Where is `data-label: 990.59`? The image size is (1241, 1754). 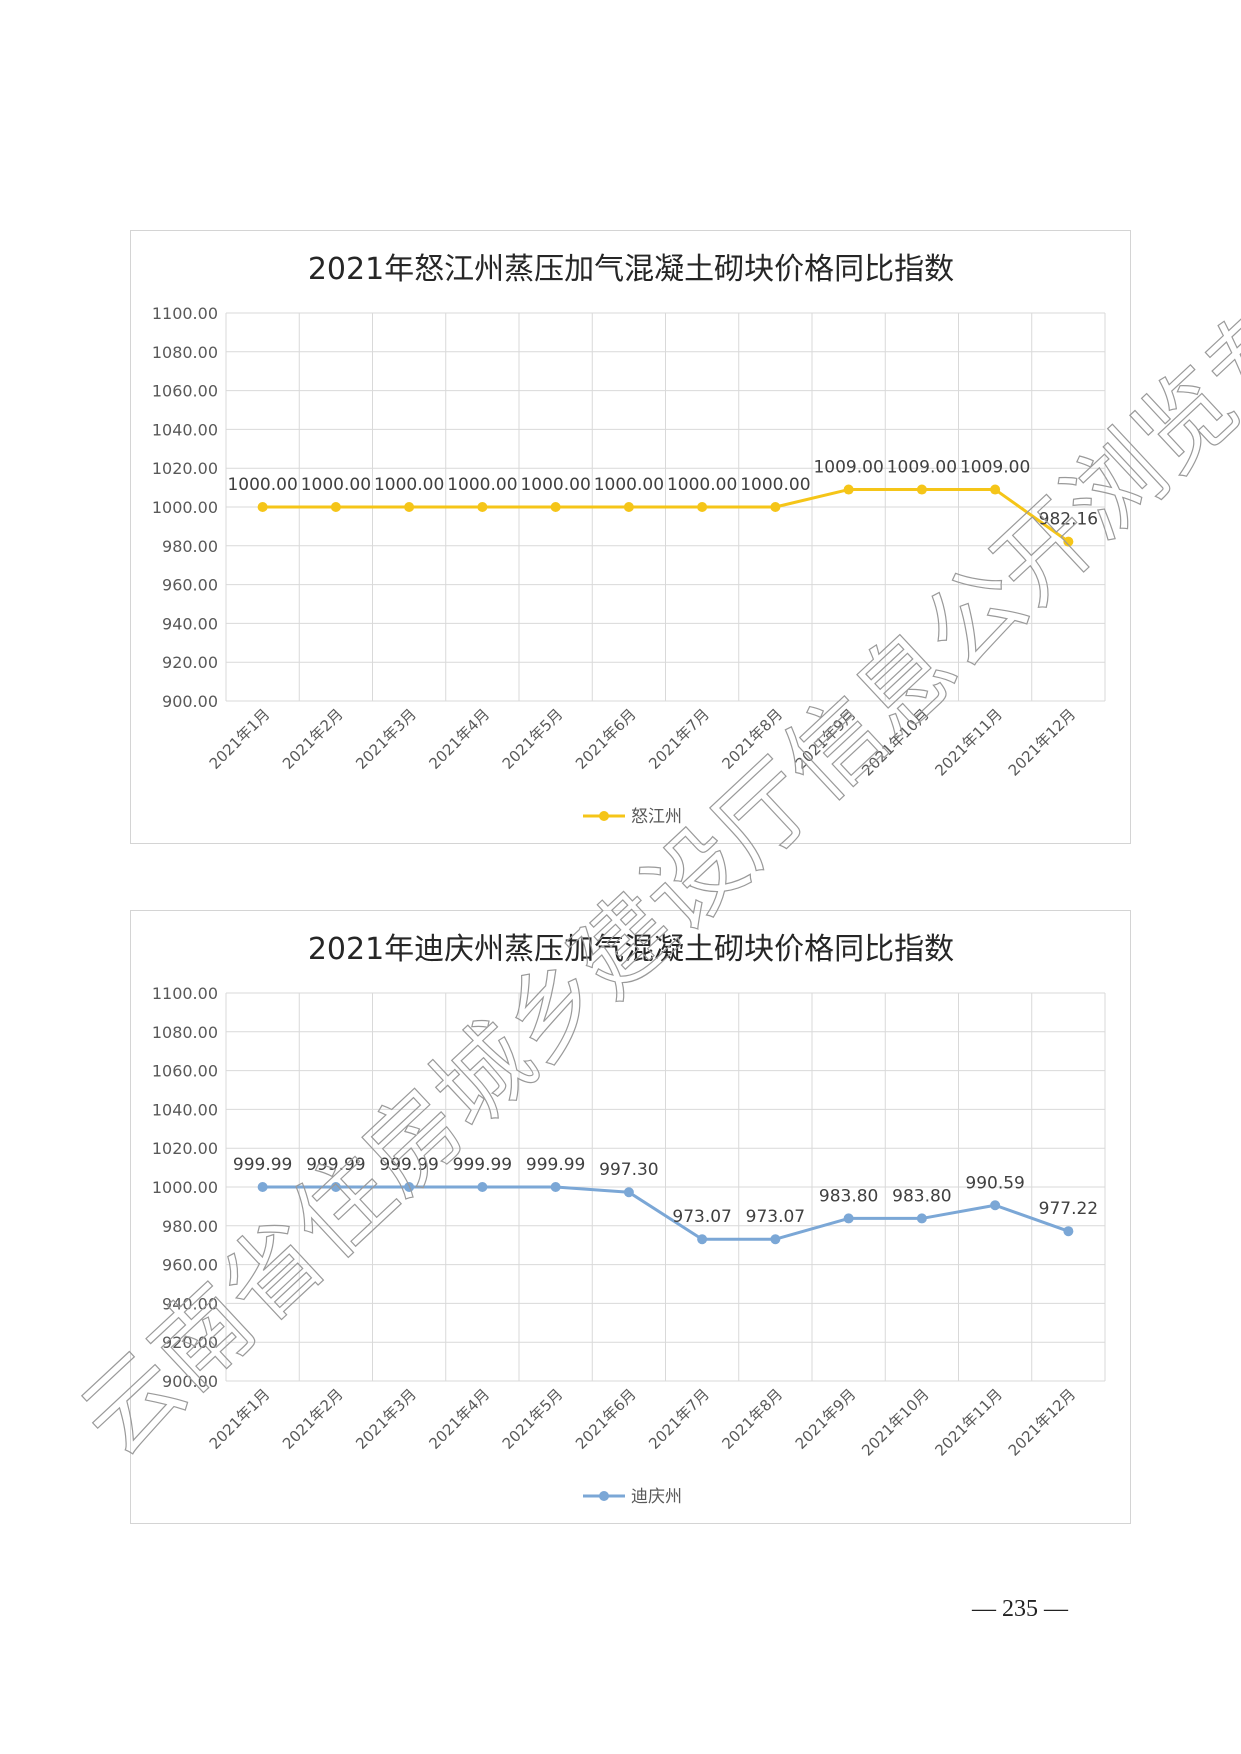 data-label: 990.59 is located at coordinates (994, 1183).